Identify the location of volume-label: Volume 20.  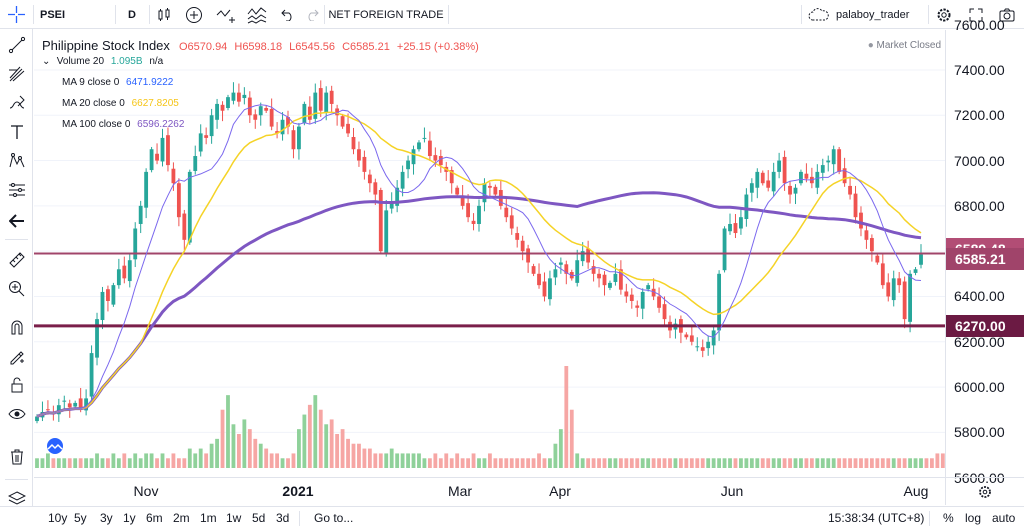
(80, 61).